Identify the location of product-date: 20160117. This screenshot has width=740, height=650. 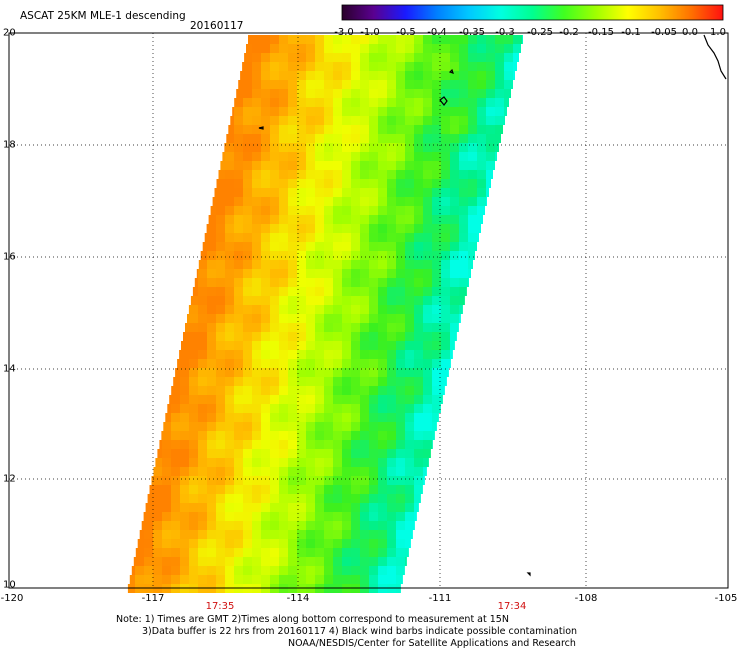
(217, 26).